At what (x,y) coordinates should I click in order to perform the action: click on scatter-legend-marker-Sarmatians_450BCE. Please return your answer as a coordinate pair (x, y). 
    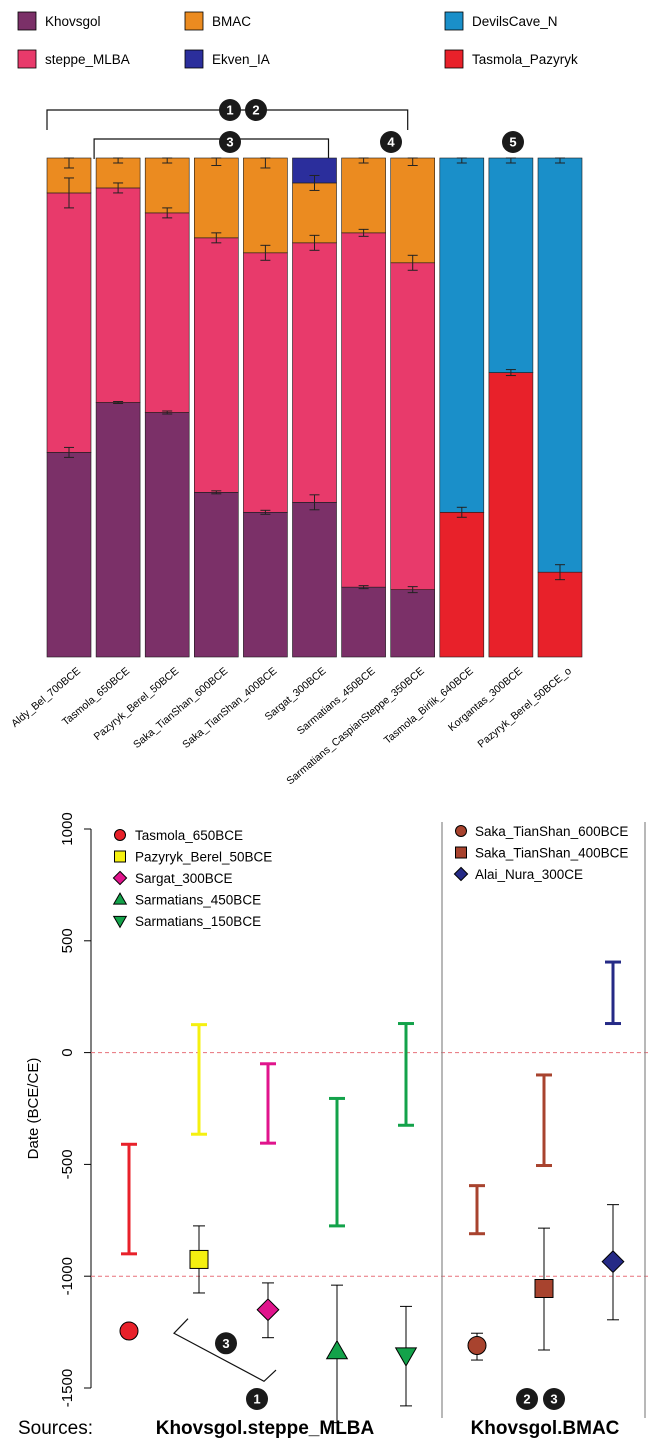
    Looking at the image, I should click on (120, 898).